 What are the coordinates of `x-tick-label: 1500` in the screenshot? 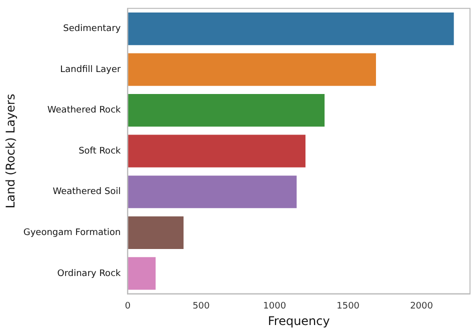 It's located at (348, 307).